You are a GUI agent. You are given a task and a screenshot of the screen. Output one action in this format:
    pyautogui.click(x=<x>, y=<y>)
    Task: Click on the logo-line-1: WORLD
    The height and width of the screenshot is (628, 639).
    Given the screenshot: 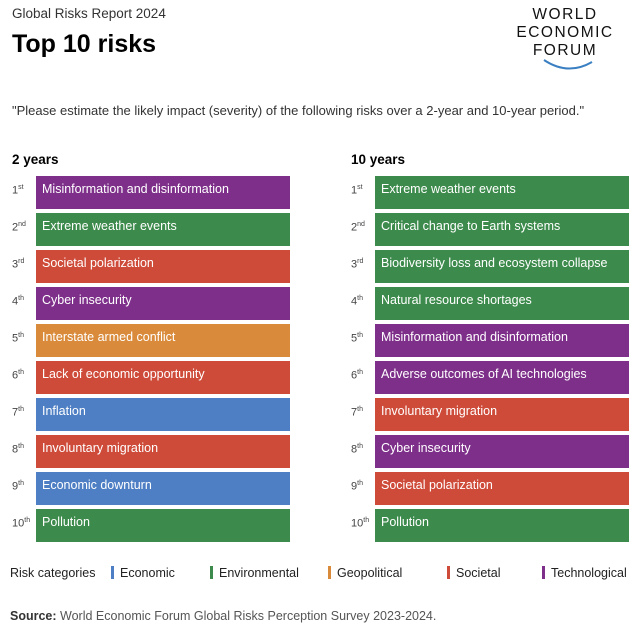 What is the action you would take?
    pyautogui.click(x=565, y=14)
    